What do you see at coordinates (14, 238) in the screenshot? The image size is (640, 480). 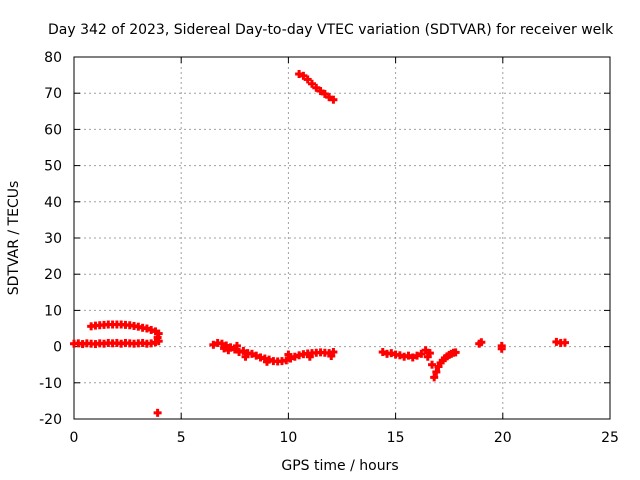 I see `y-axis-label: SDTVAR / TECUs` at bounding box center [14, 238].